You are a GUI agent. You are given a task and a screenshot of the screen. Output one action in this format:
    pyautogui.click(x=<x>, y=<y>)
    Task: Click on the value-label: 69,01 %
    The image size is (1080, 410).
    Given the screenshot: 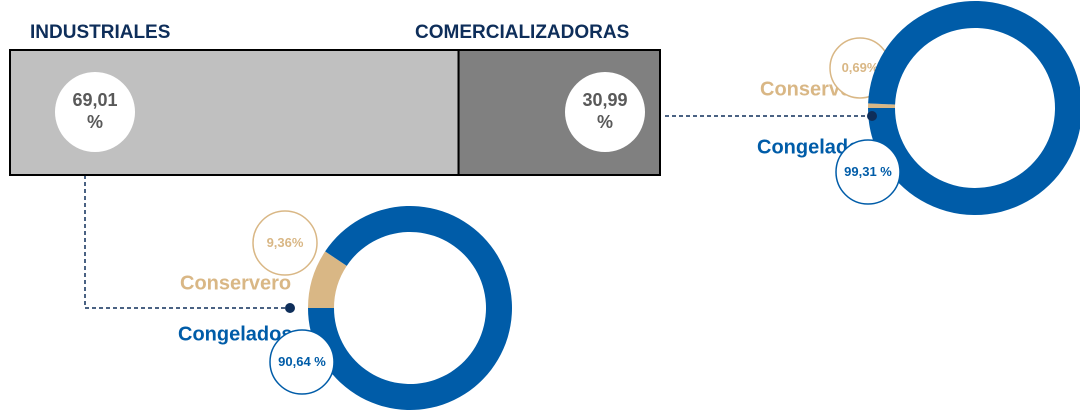 What is the action you would take?
    pyautogui.click(x=95, y=111)
    